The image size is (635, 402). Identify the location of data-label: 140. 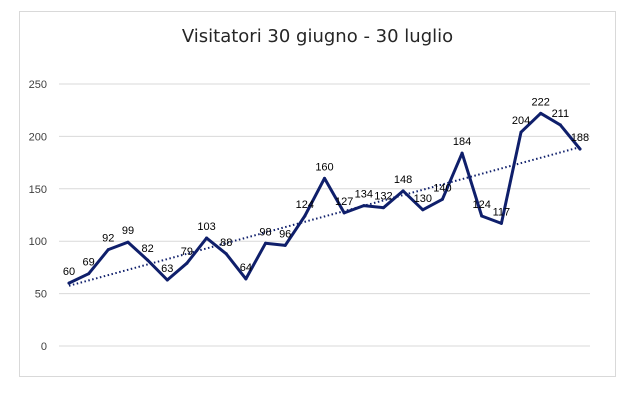
(442, 188).